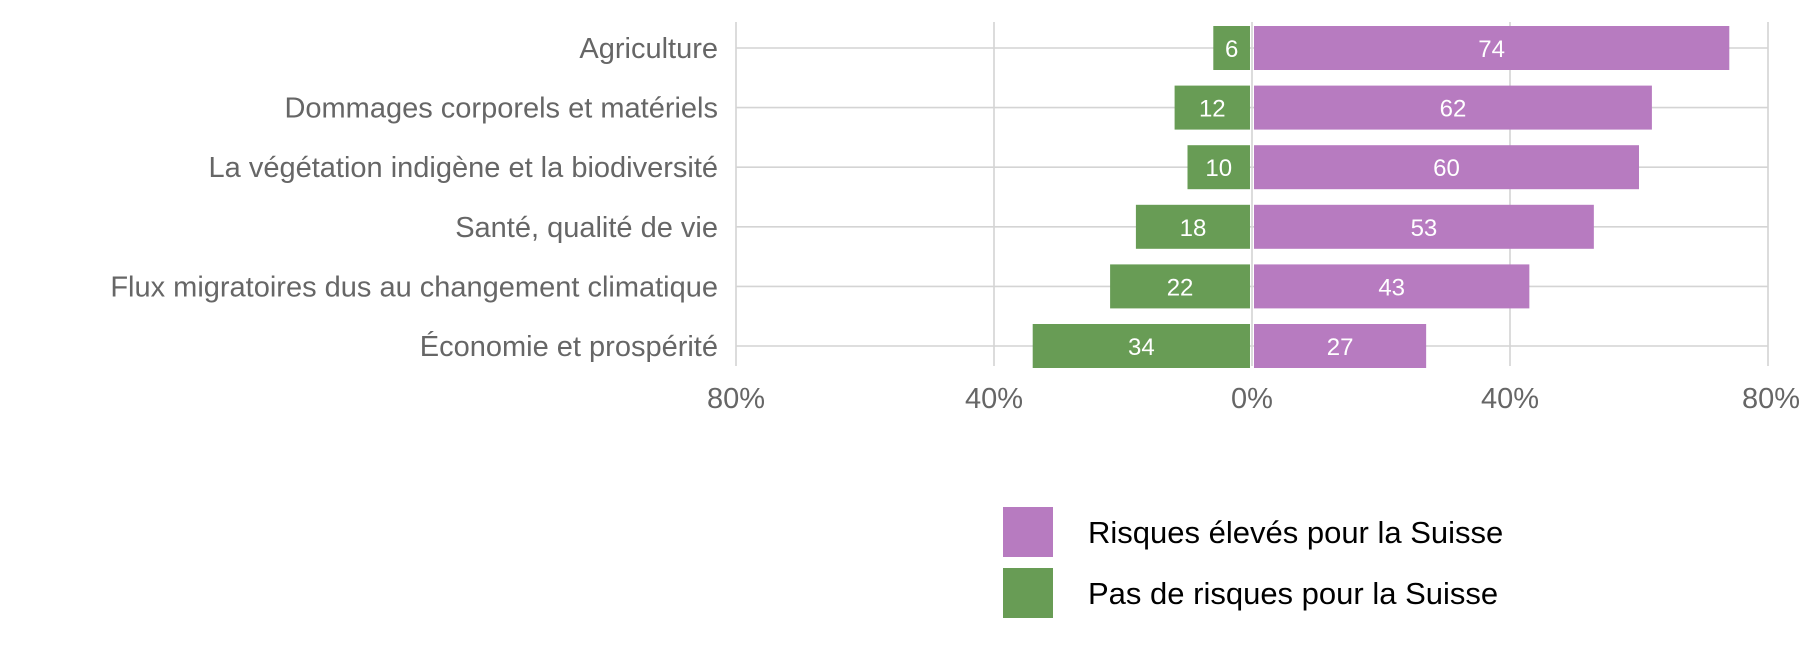 The width and height of the screenshot is (1800, 671). I want to click on bar-value-label: 18, so click(1193, 228).